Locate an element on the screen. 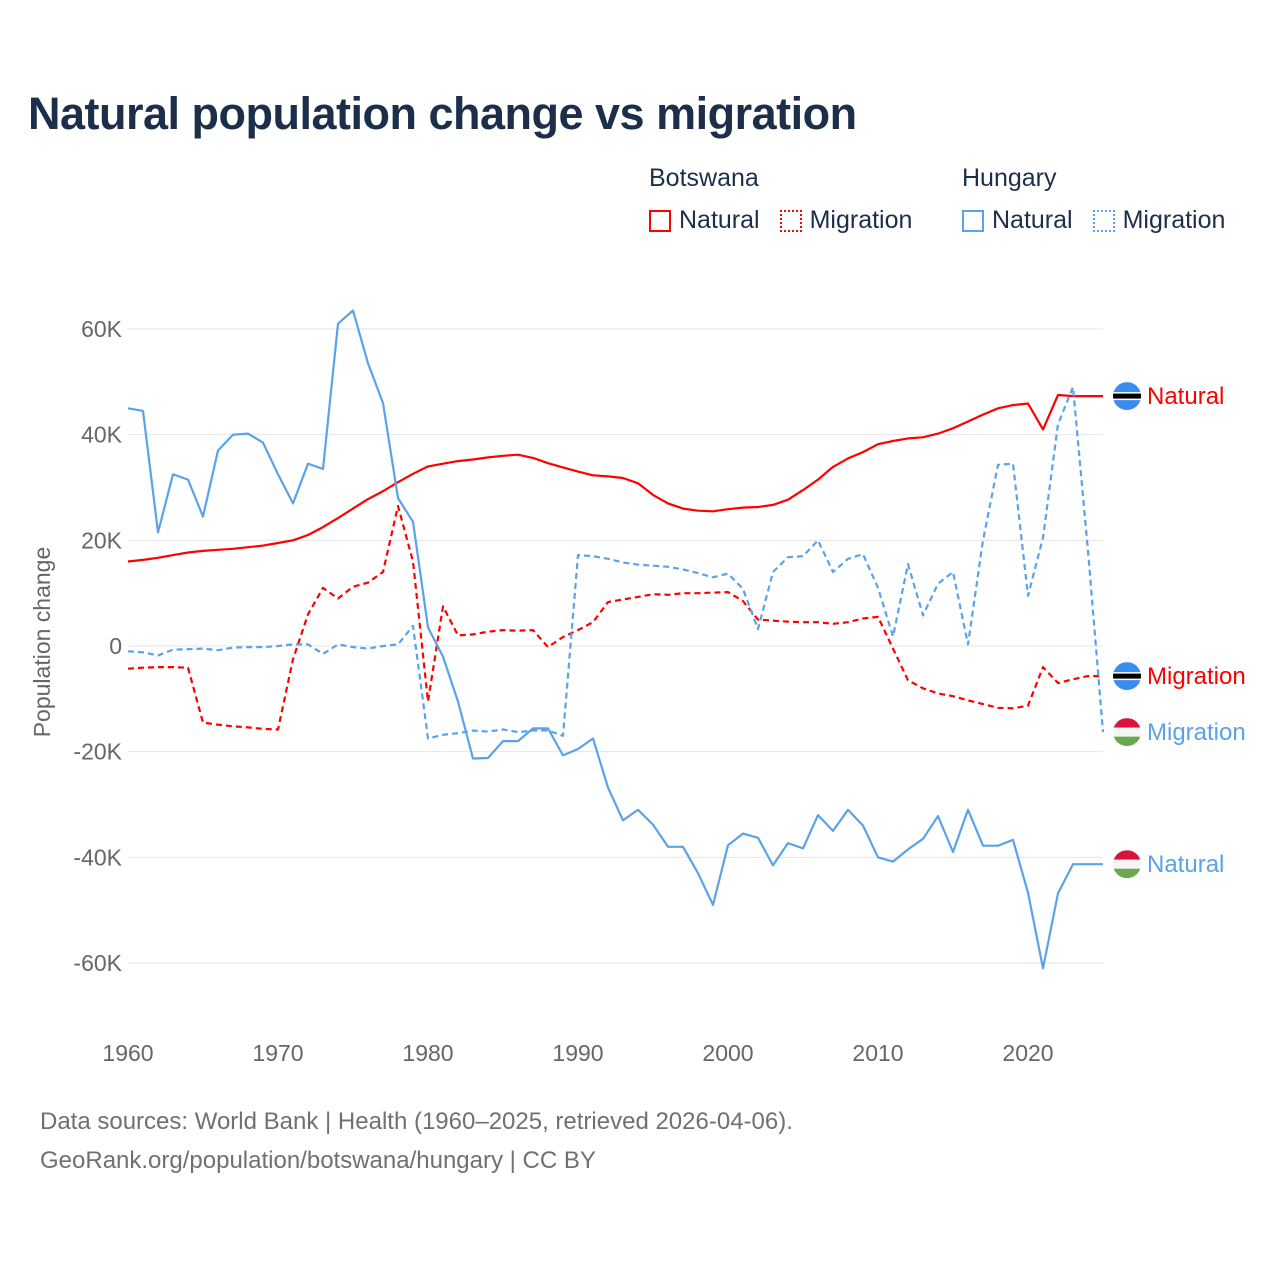  x-tick-label: 2000 is located at coordinates (727, 1053).